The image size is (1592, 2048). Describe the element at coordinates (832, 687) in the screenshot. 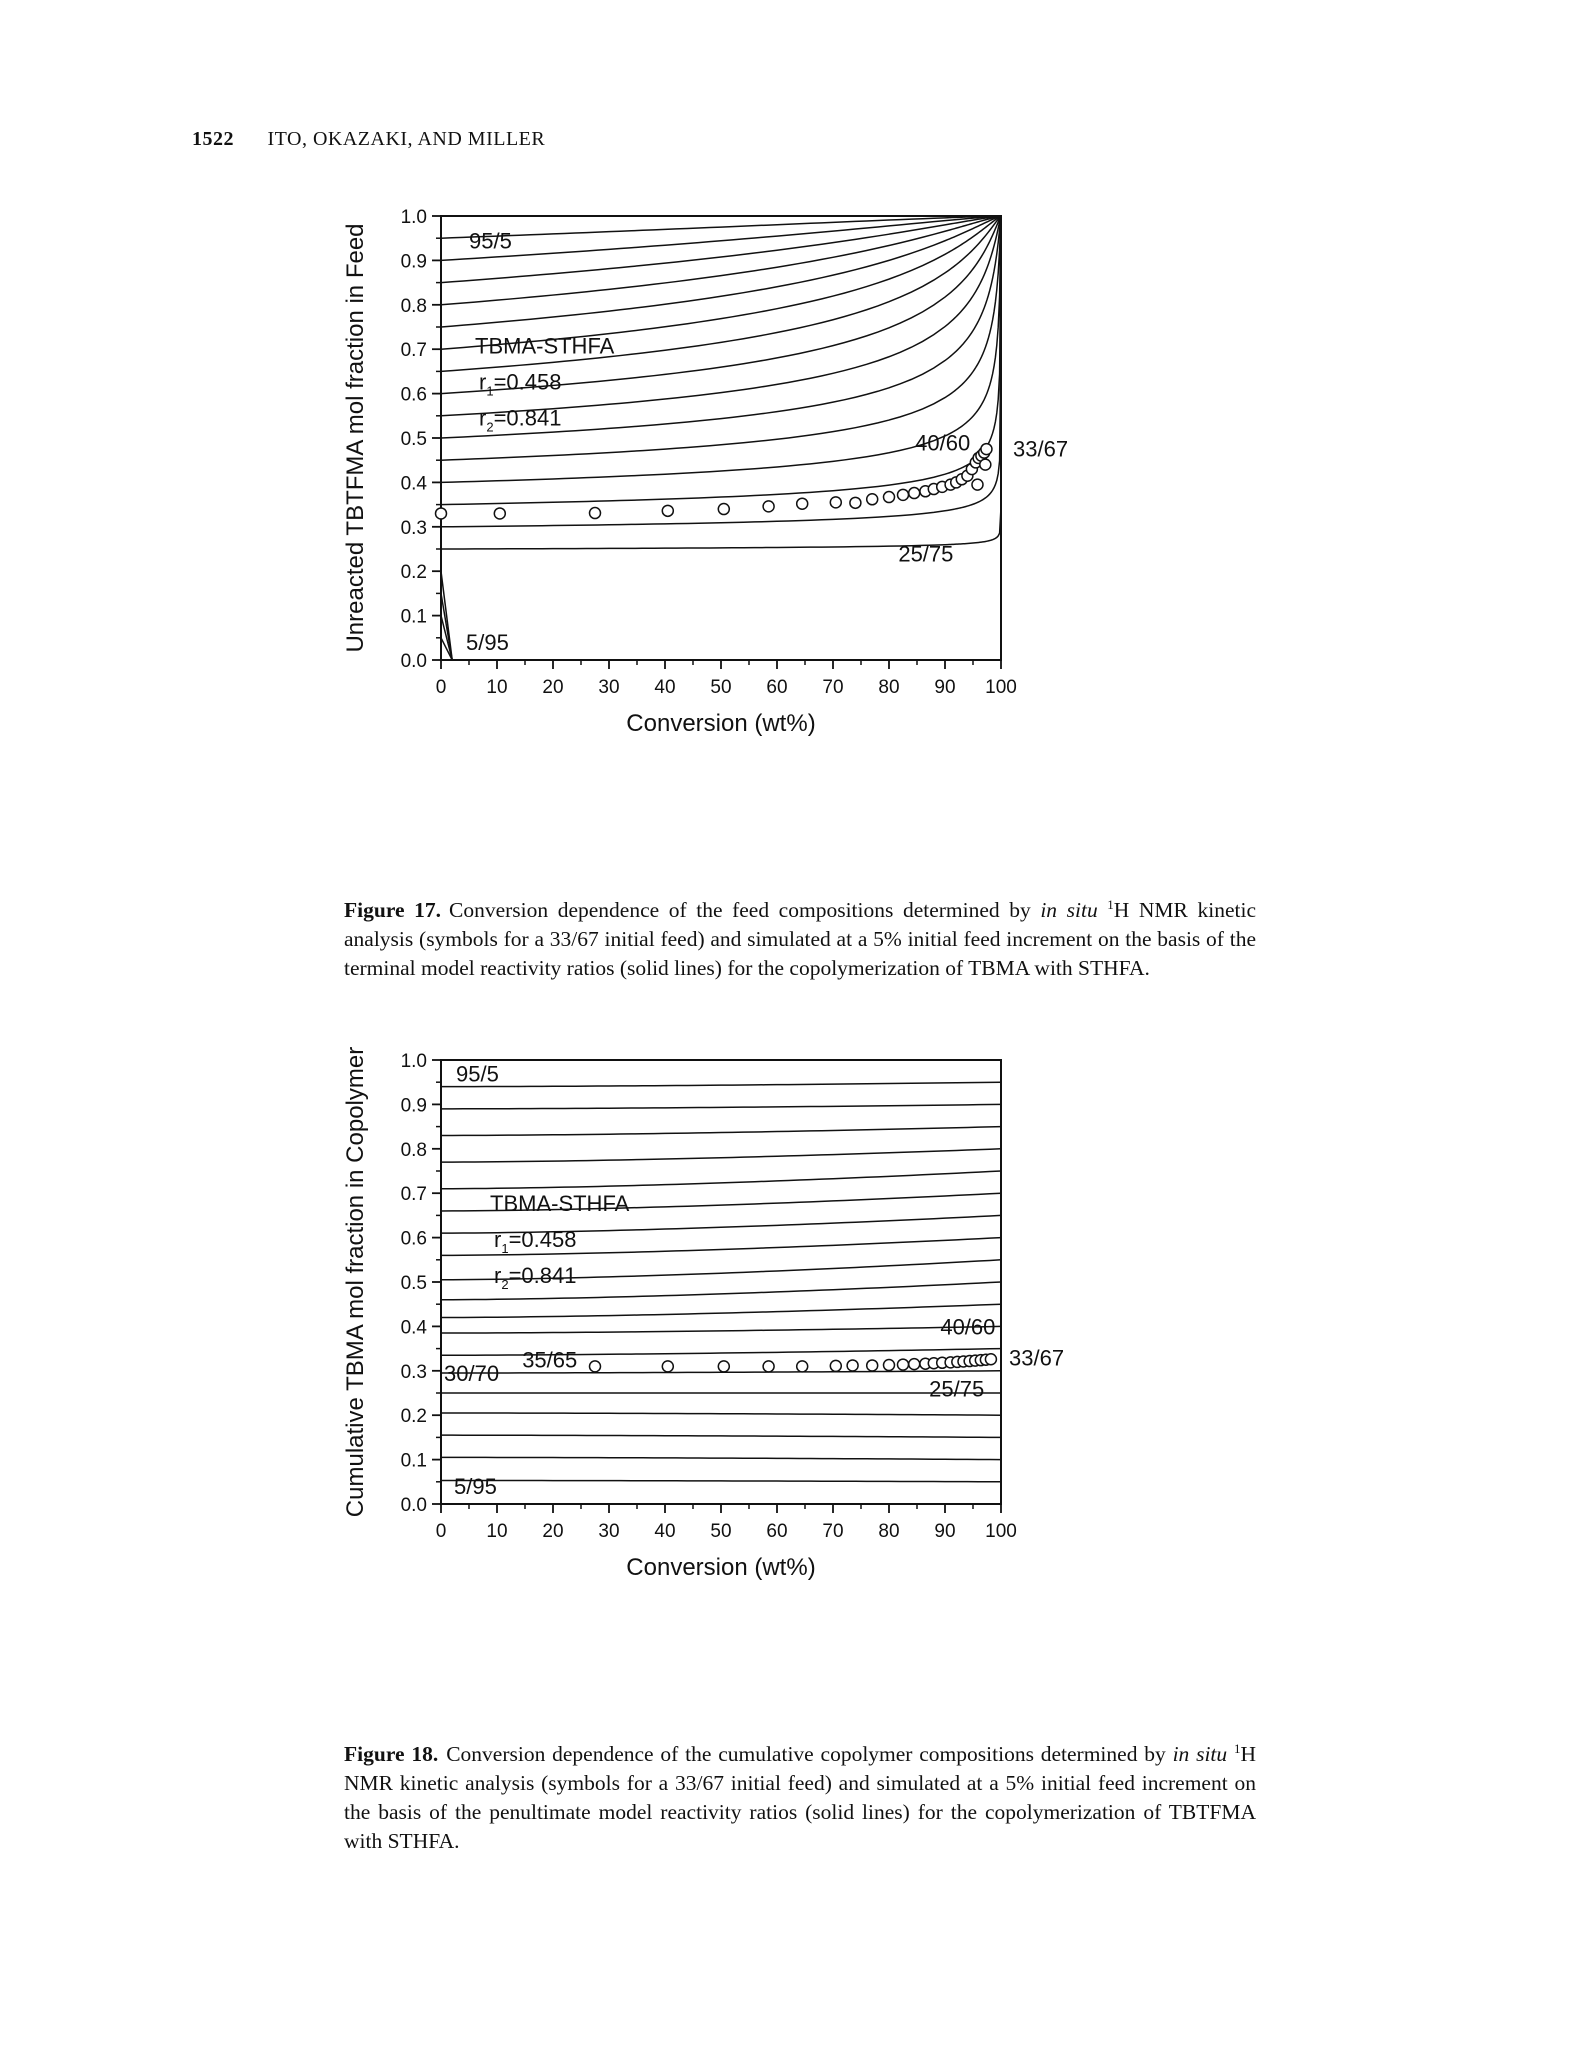

I see `x-tick-label-7: 70` at that location.